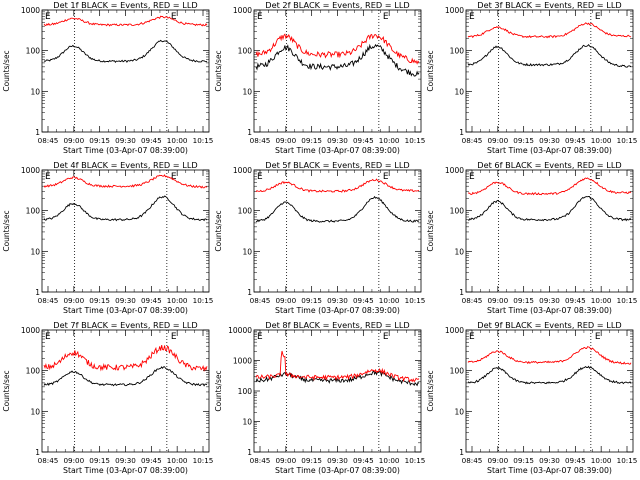 The image size is (640, 480). I want to click on panel-title: Det 7f BLACK = Events, RED = LLD, so click(125, 325).